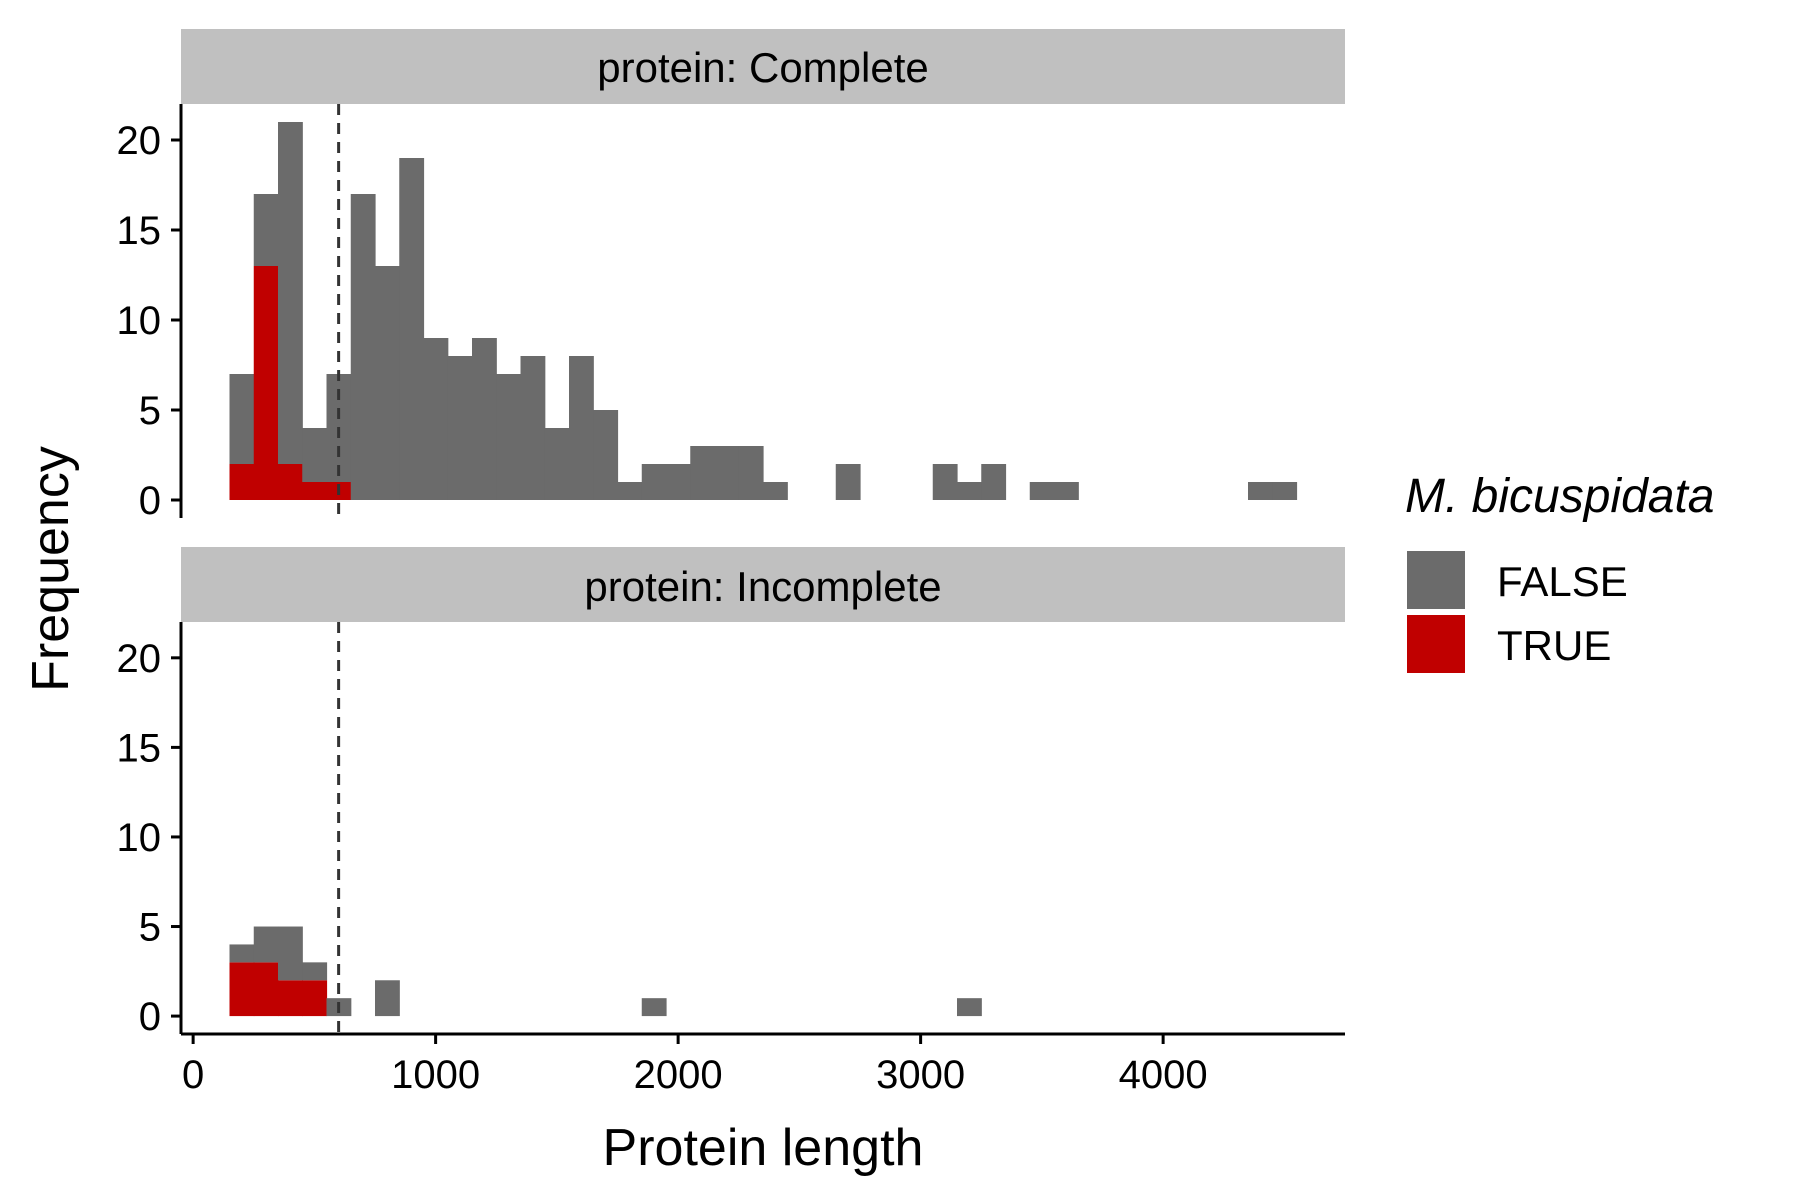 The height and width of the screenshot is (1200, 1800). I want to click on x-tick-label: 3000, so click(920, 1075).